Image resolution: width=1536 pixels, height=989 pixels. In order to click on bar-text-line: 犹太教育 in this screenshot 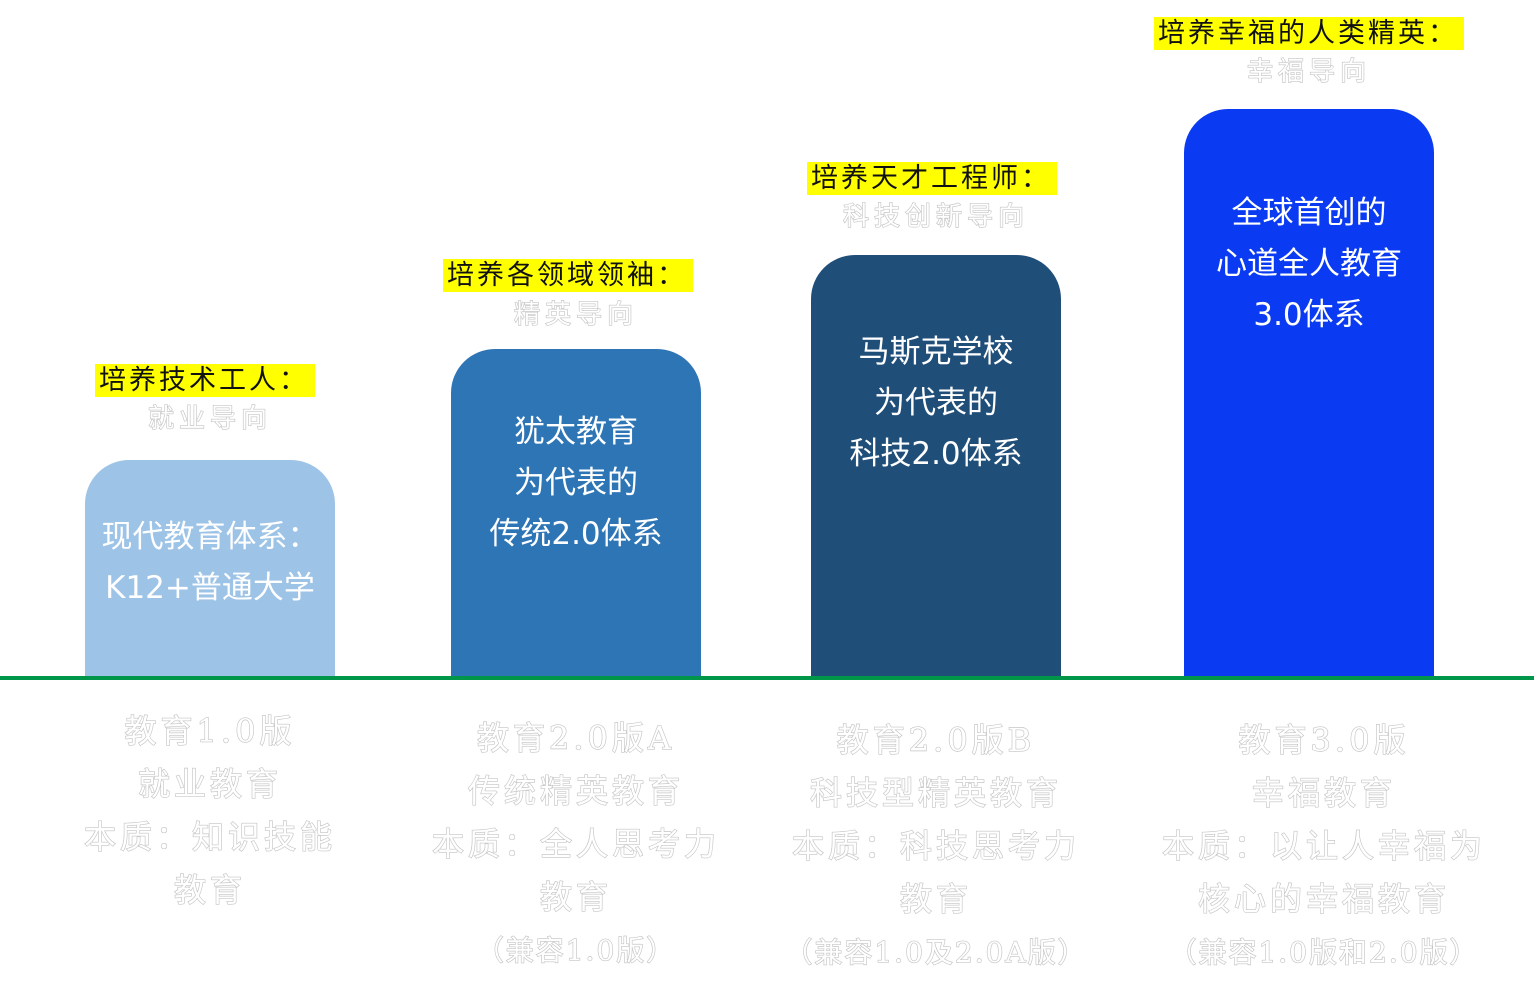, I will do `click(576, 432)`.